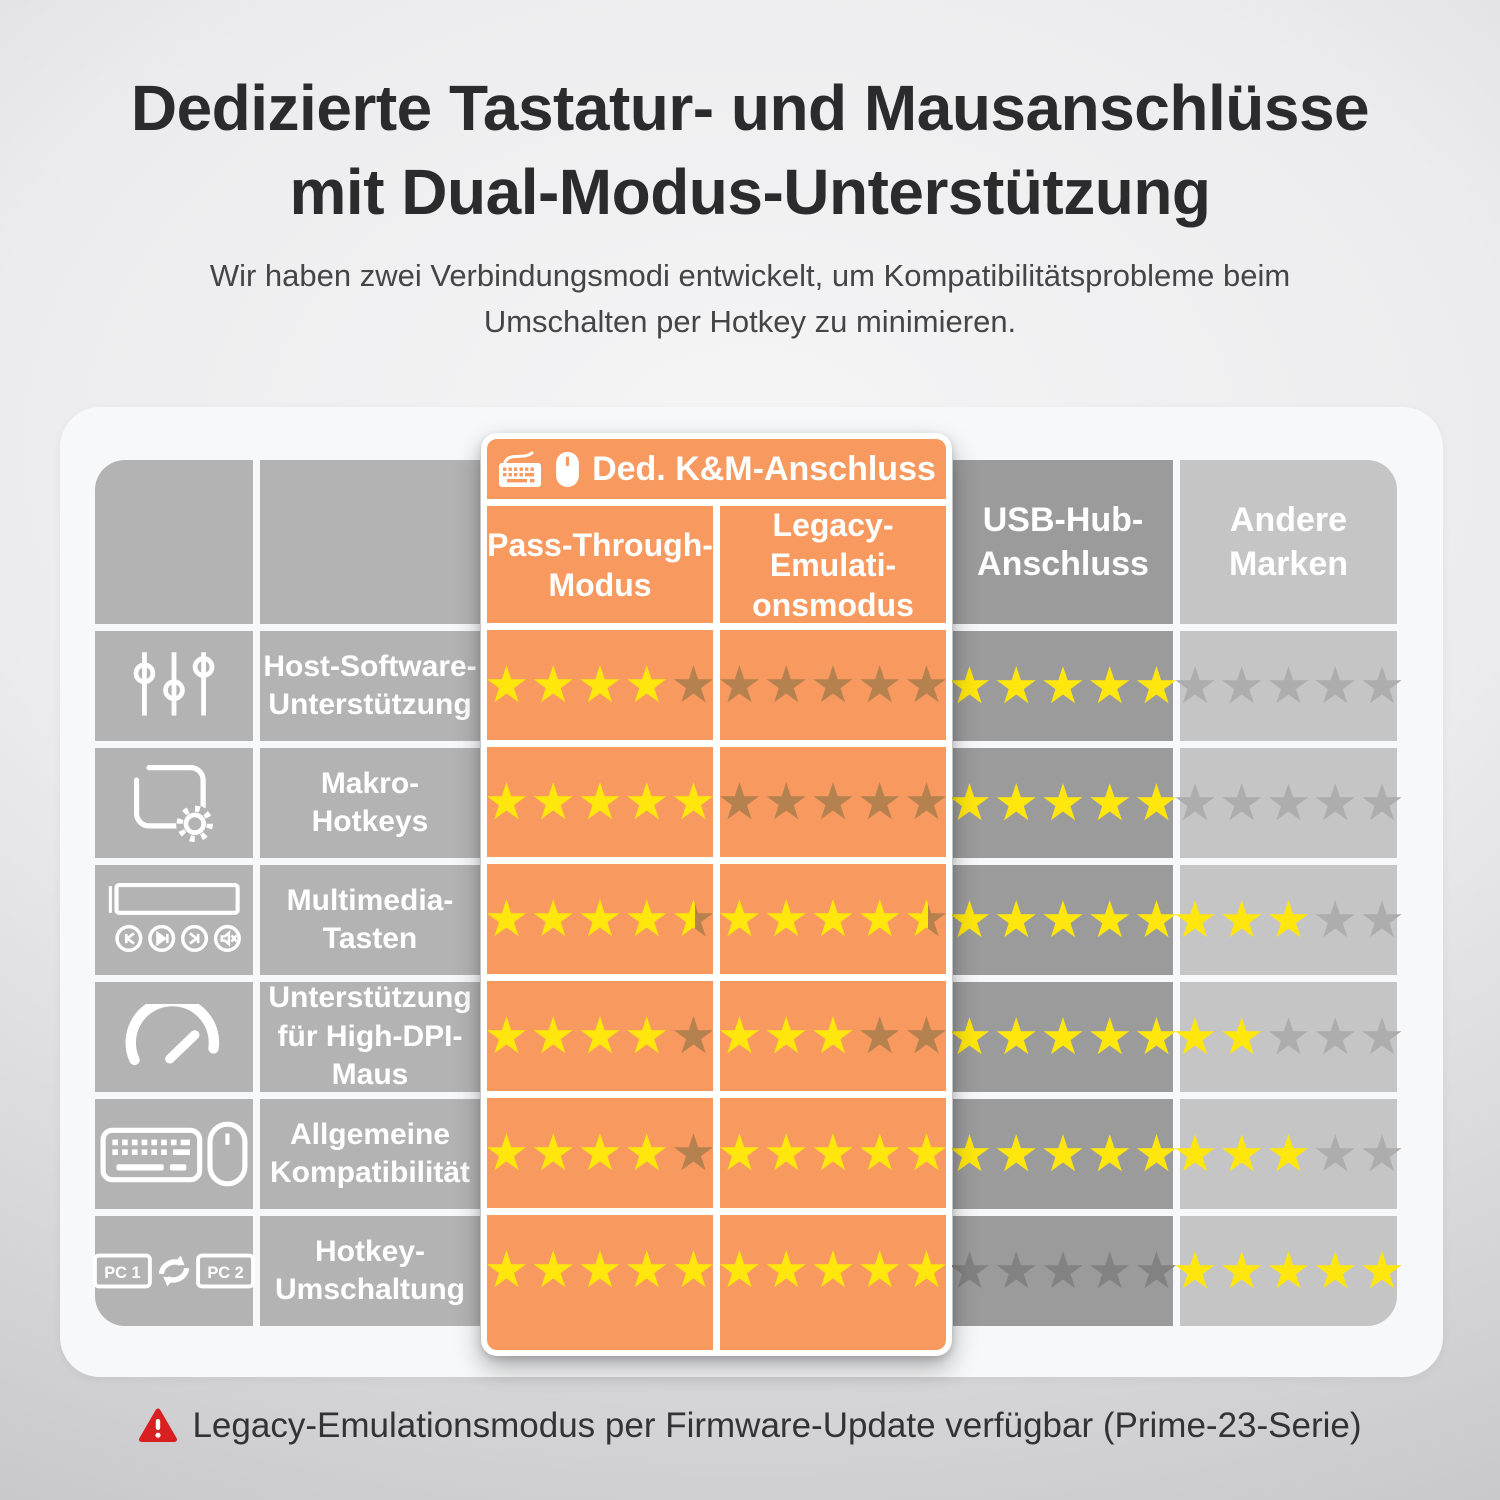 The image size is (1500, 1500). I want to click on column-header-legacy-emulation: Legacy- Emulati- onsmodus, so click(833, 564).